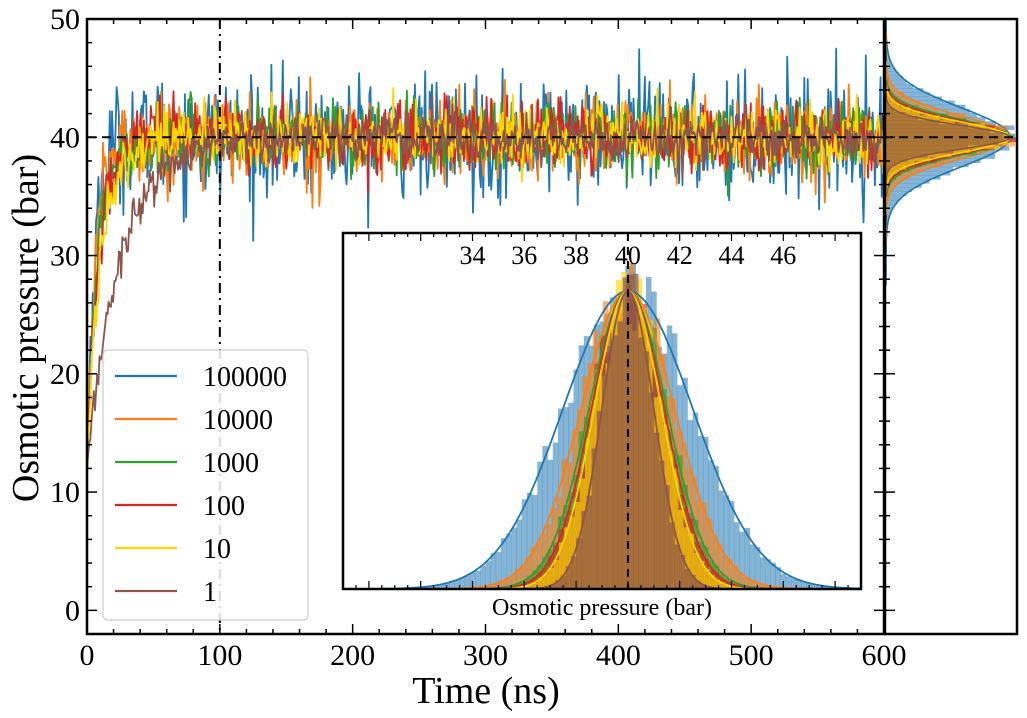 This screenshot has height=718, width=1027. What do you see at coordinates (628, 255) in the screenshot?
I see `inset-tick-label: 40` at bounding box center [628, 255].